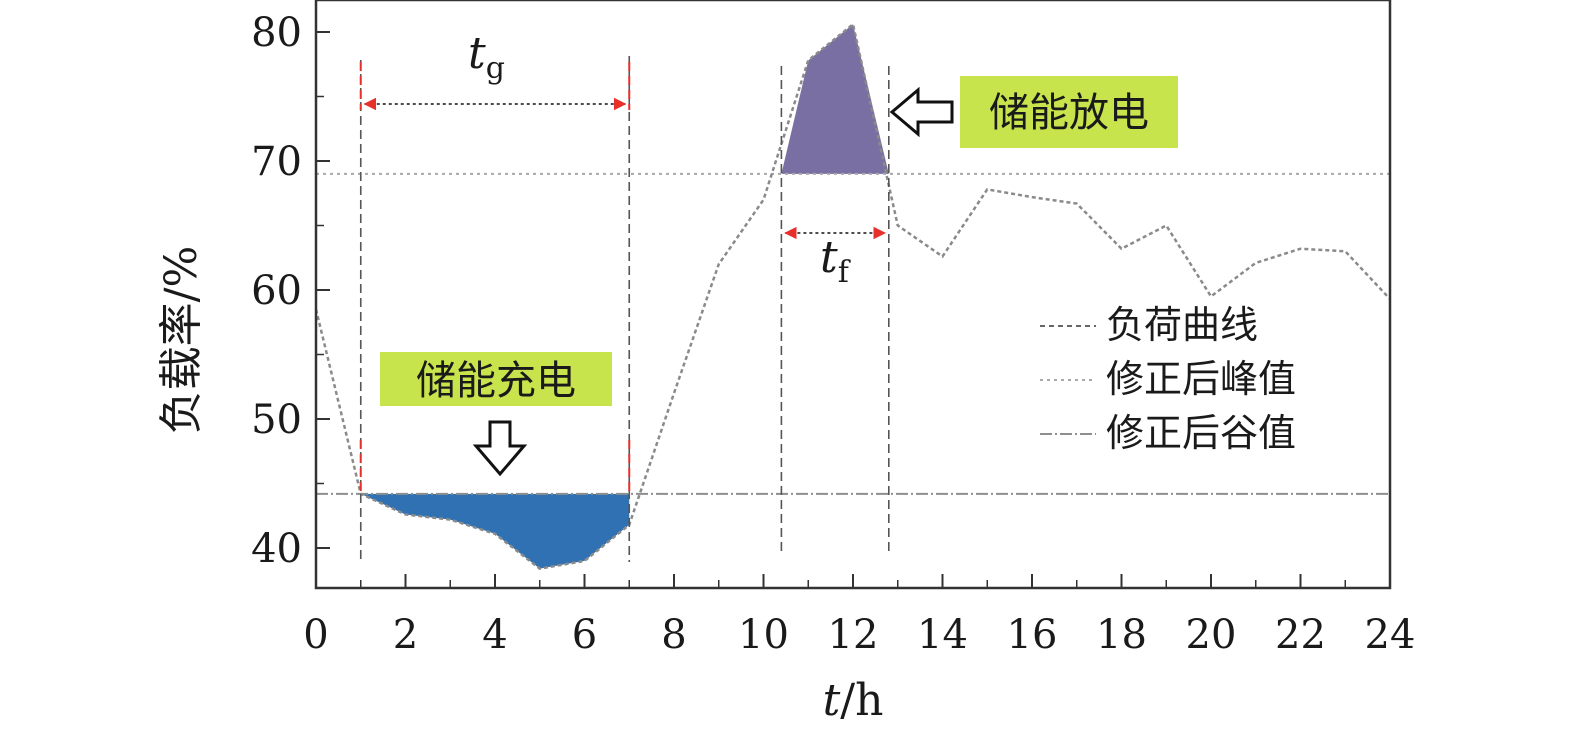 This screenshot has height=736, width=1575. What do you see at coordinates (921, 112) in the screenshot?
I see `discharge-left-arrow-icon` at bounding box center [921, 112].